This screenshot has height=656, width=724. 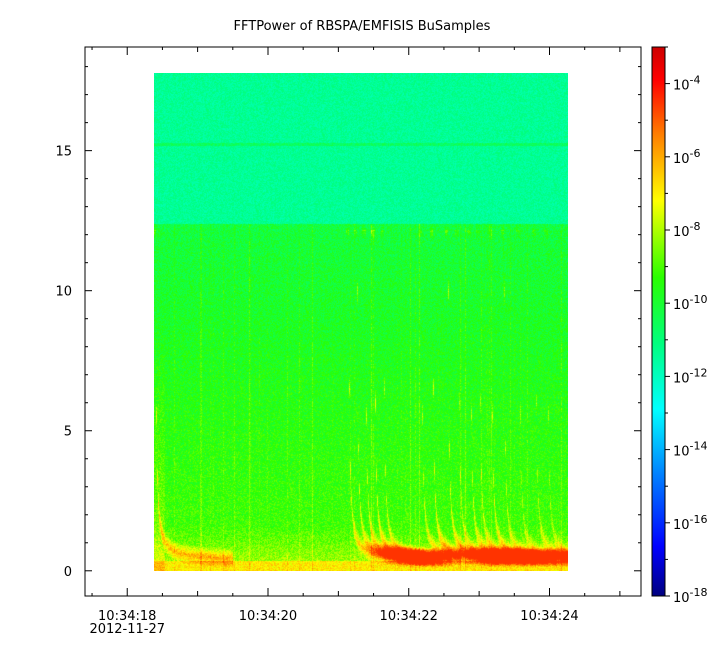 I want to click on colorbar-tick-label: 10⁻¹⁴, so click(x=690, y=450).